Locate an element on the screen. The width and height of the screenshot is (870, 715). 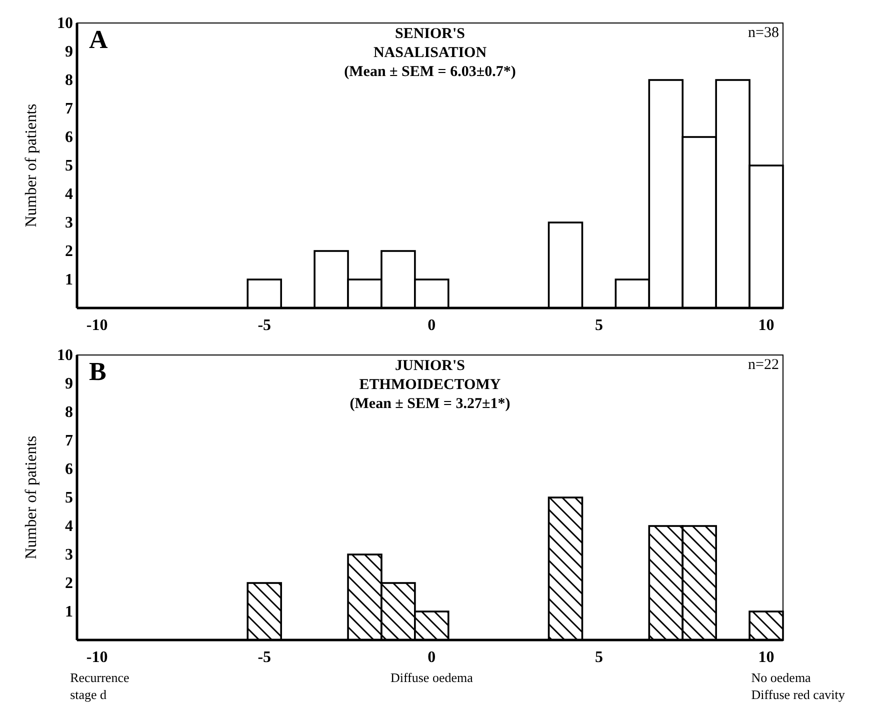
text: (Mean ± SEM = 6.03±0.7*) is located at coordinates (430, 72).